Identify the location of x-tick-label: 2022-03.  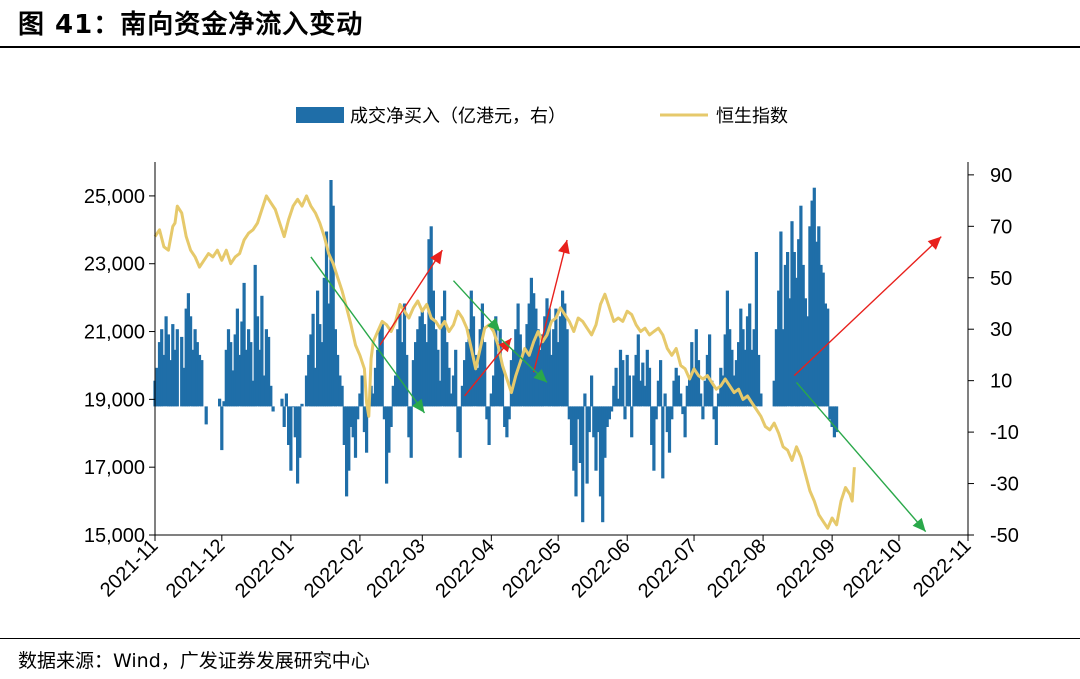
(395, 568).